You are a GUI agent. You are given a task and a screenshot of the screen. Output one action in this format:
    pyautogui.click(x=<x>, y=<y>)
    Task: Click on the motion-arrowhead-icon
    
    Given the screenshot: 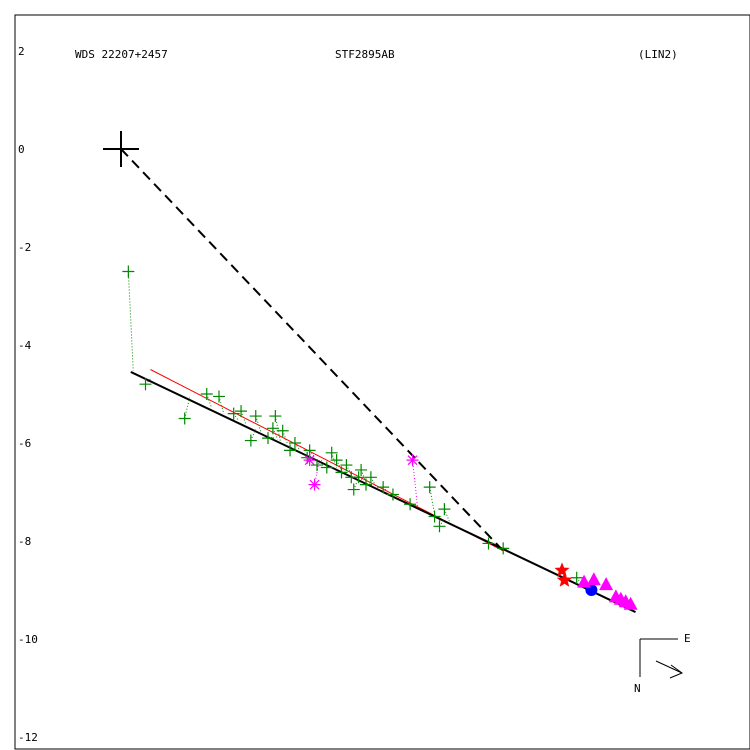 What is the action you would take?
    pyautogui.click(x=676, y=671)
    